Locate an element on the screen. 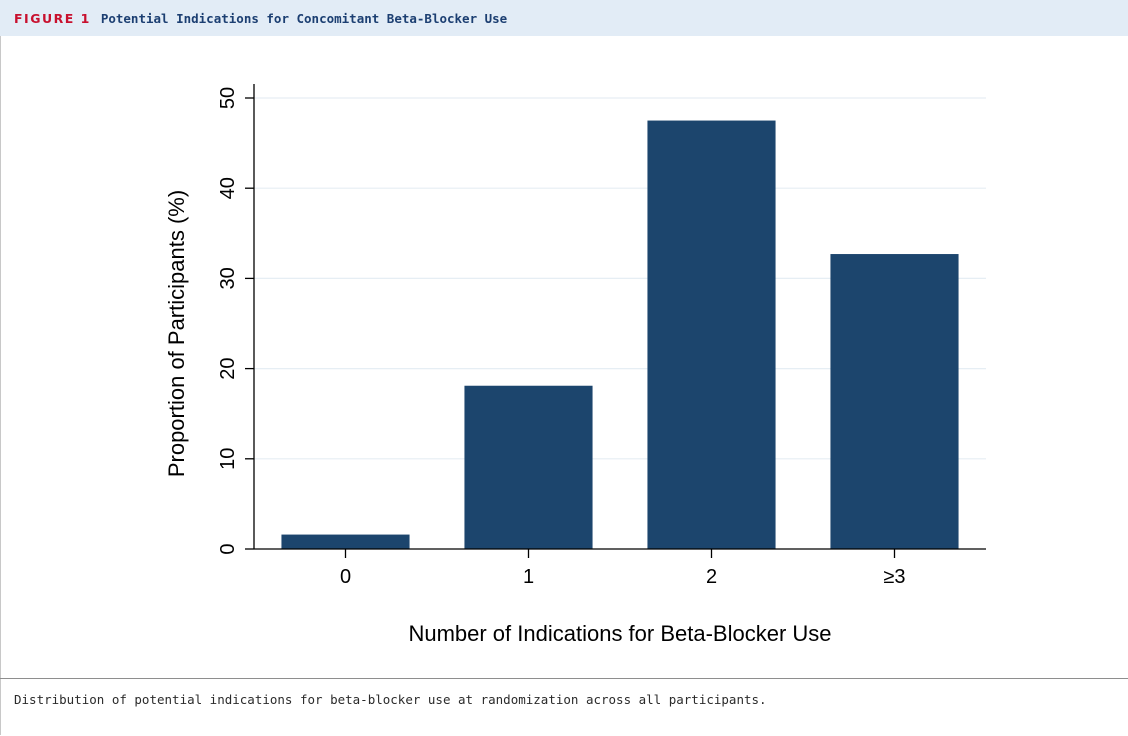 The width and height of the screenshot is (1128, 736). y-tick-label: 0 is located at coordinates (228, 548).